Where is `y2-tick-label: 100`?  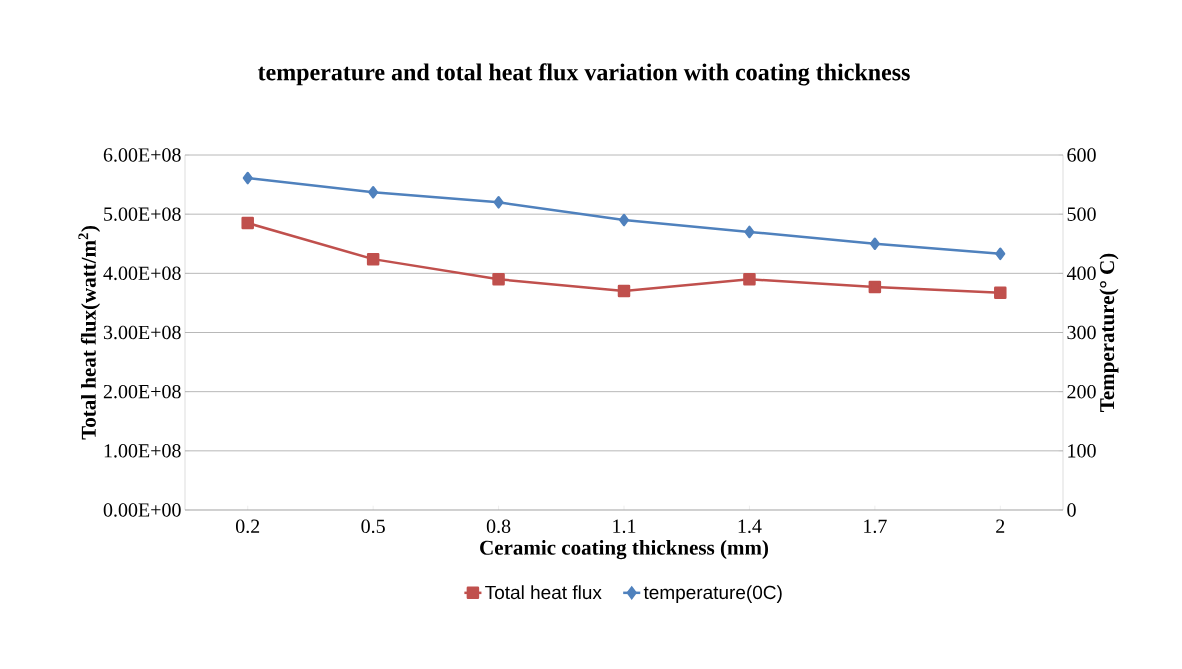 y2-tick-label: 100 is located at coordinates (1082, 451).